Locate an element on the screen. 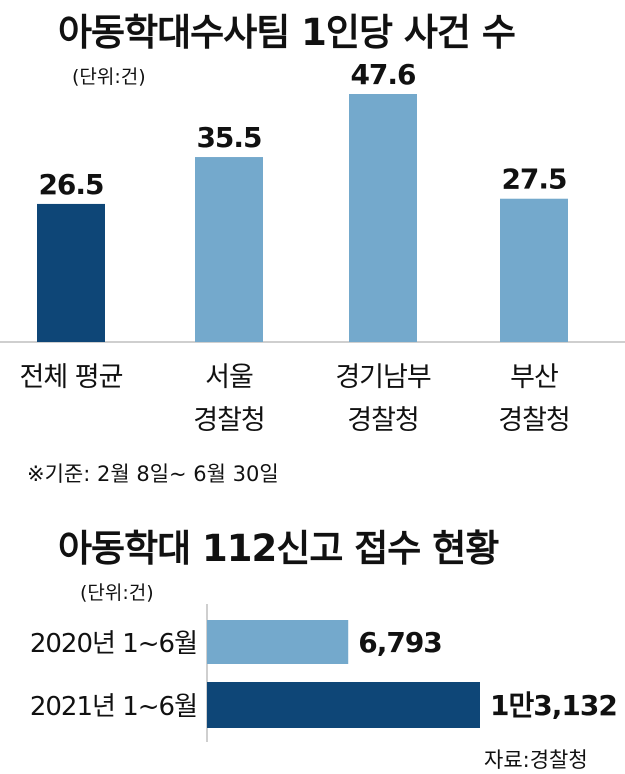 The width and height of the screenshot is (625, 774). chart2-title: 아동학대 112신고 접수 현황 is located at coordinates (278, 548).